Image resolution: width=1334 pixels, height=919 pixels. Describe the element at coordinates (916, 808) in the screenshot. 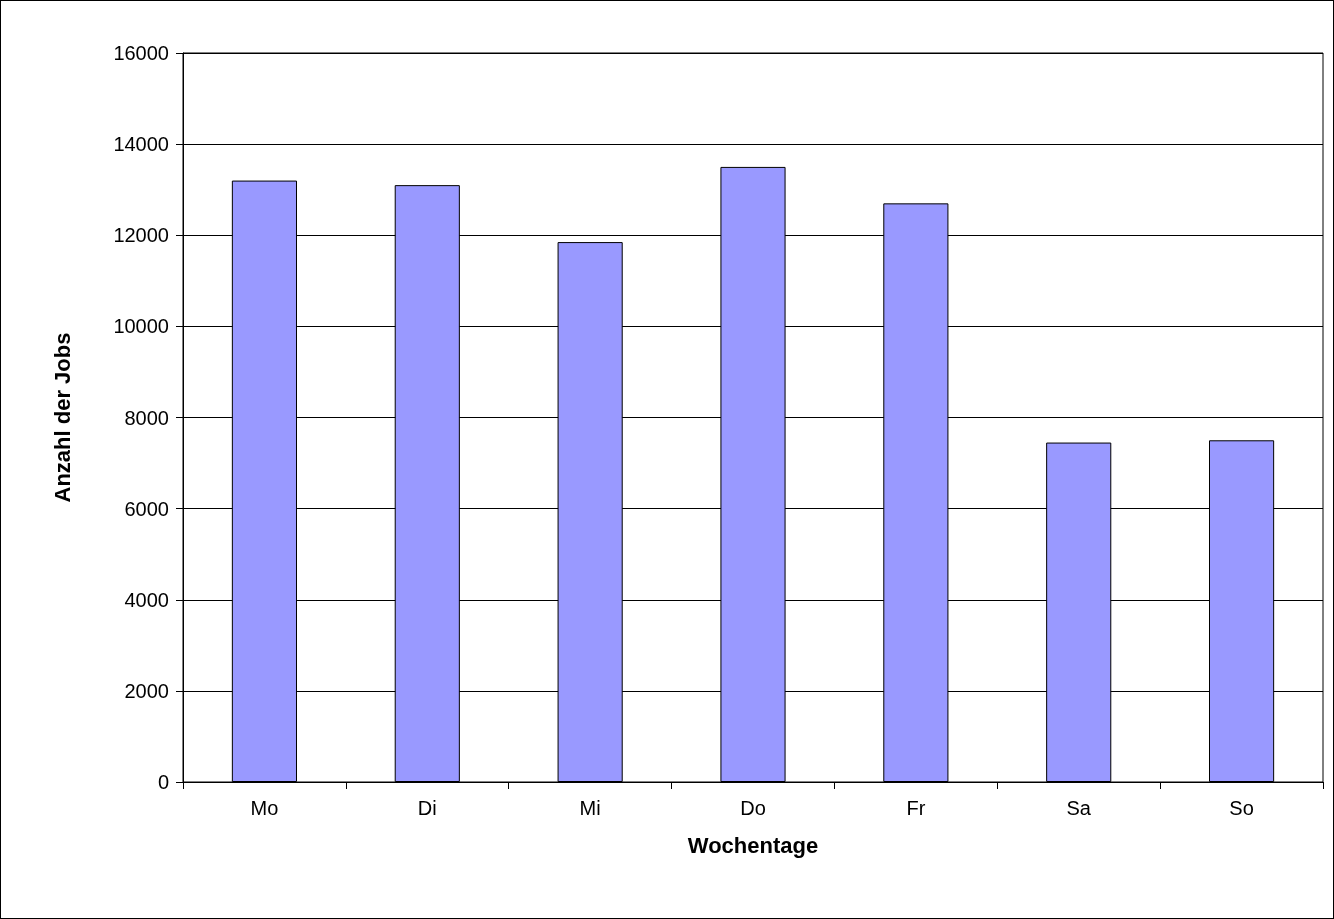

I see `x-tick-label: Fr` at that location.